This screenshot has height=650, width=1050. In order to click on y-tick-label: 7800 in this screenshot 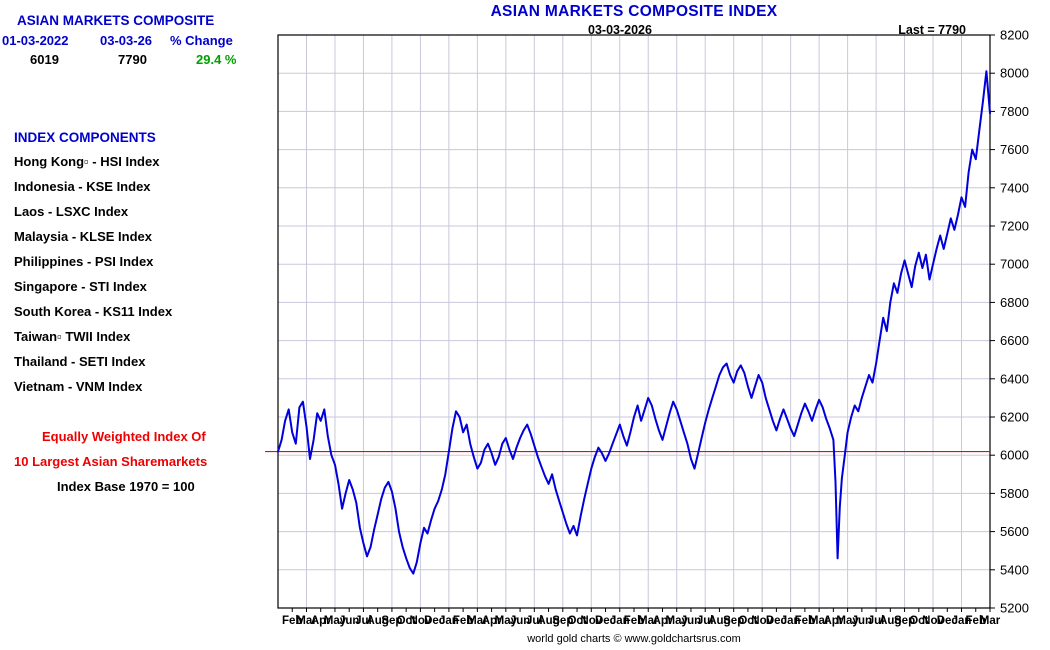, I will do `click(1014, 111)`.